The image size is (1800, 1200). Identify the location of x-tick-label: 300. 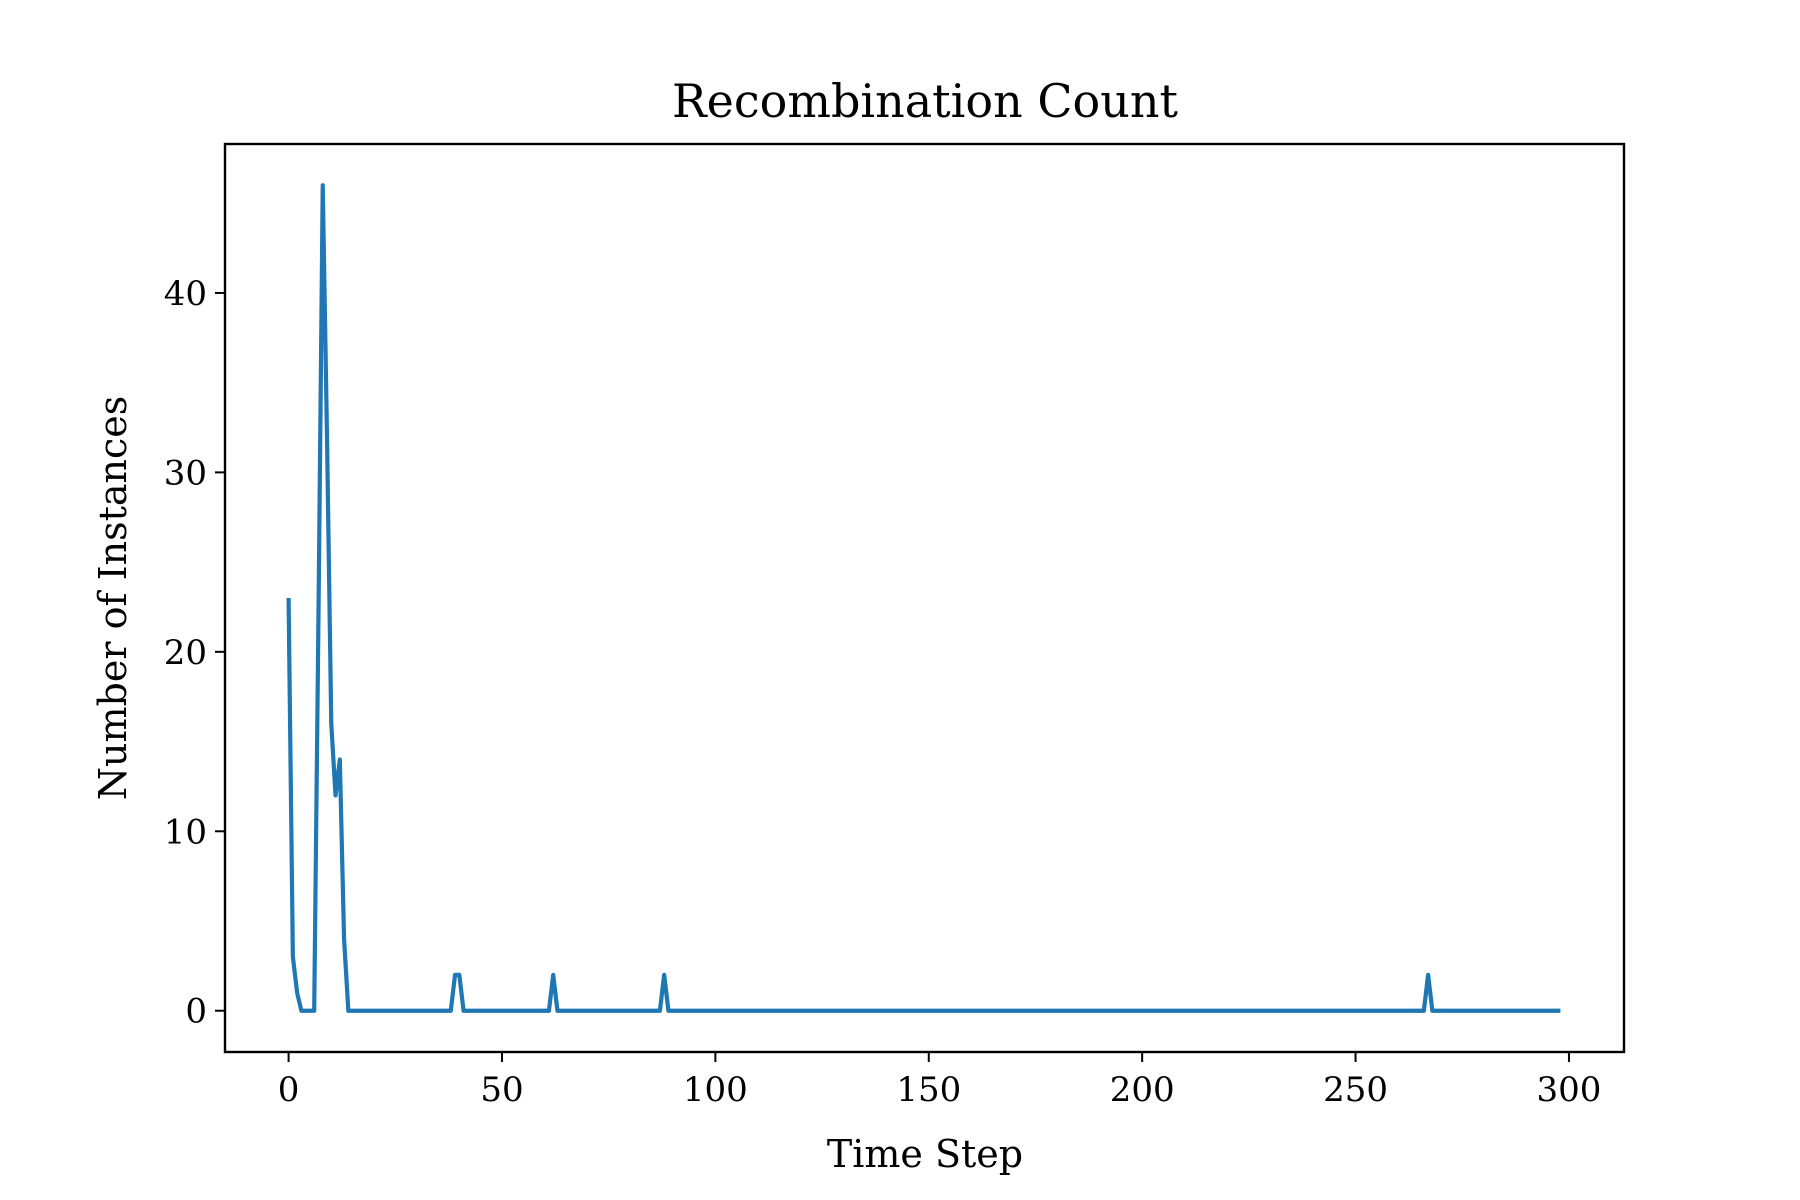
(1568, 1090).